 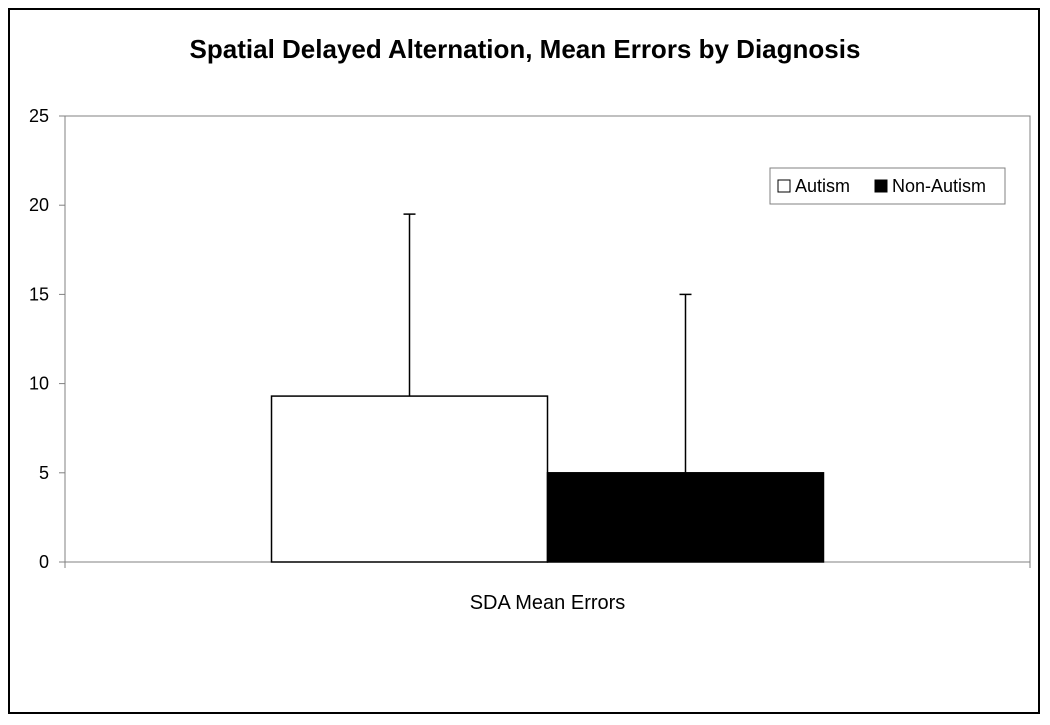 I want to click on x-category-label: SDA Mean Errors, so click(x=548, y=603).